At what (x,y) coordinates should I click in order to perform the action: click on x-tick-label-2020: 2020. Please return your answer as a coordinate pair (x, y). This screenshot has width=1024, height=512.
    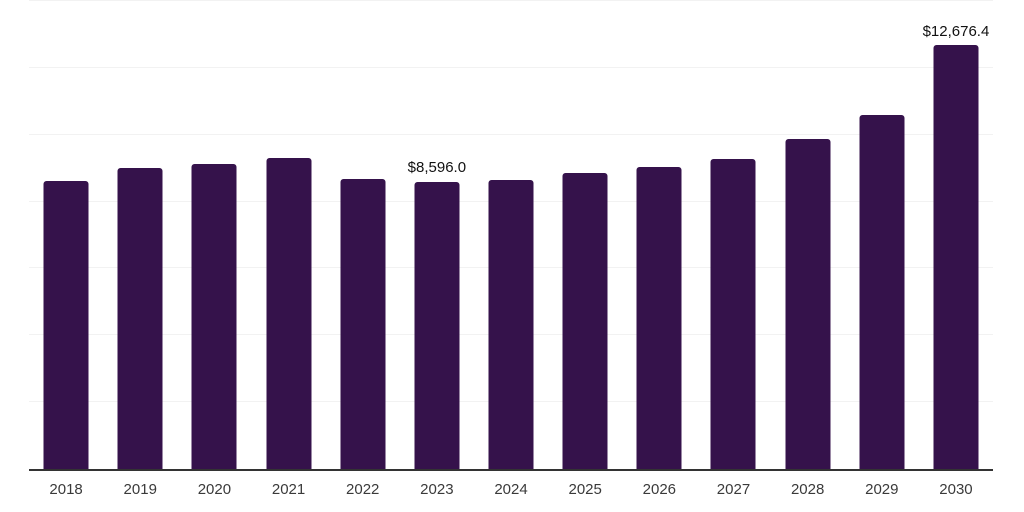
    Looking at the image, I should click on (214, 489).